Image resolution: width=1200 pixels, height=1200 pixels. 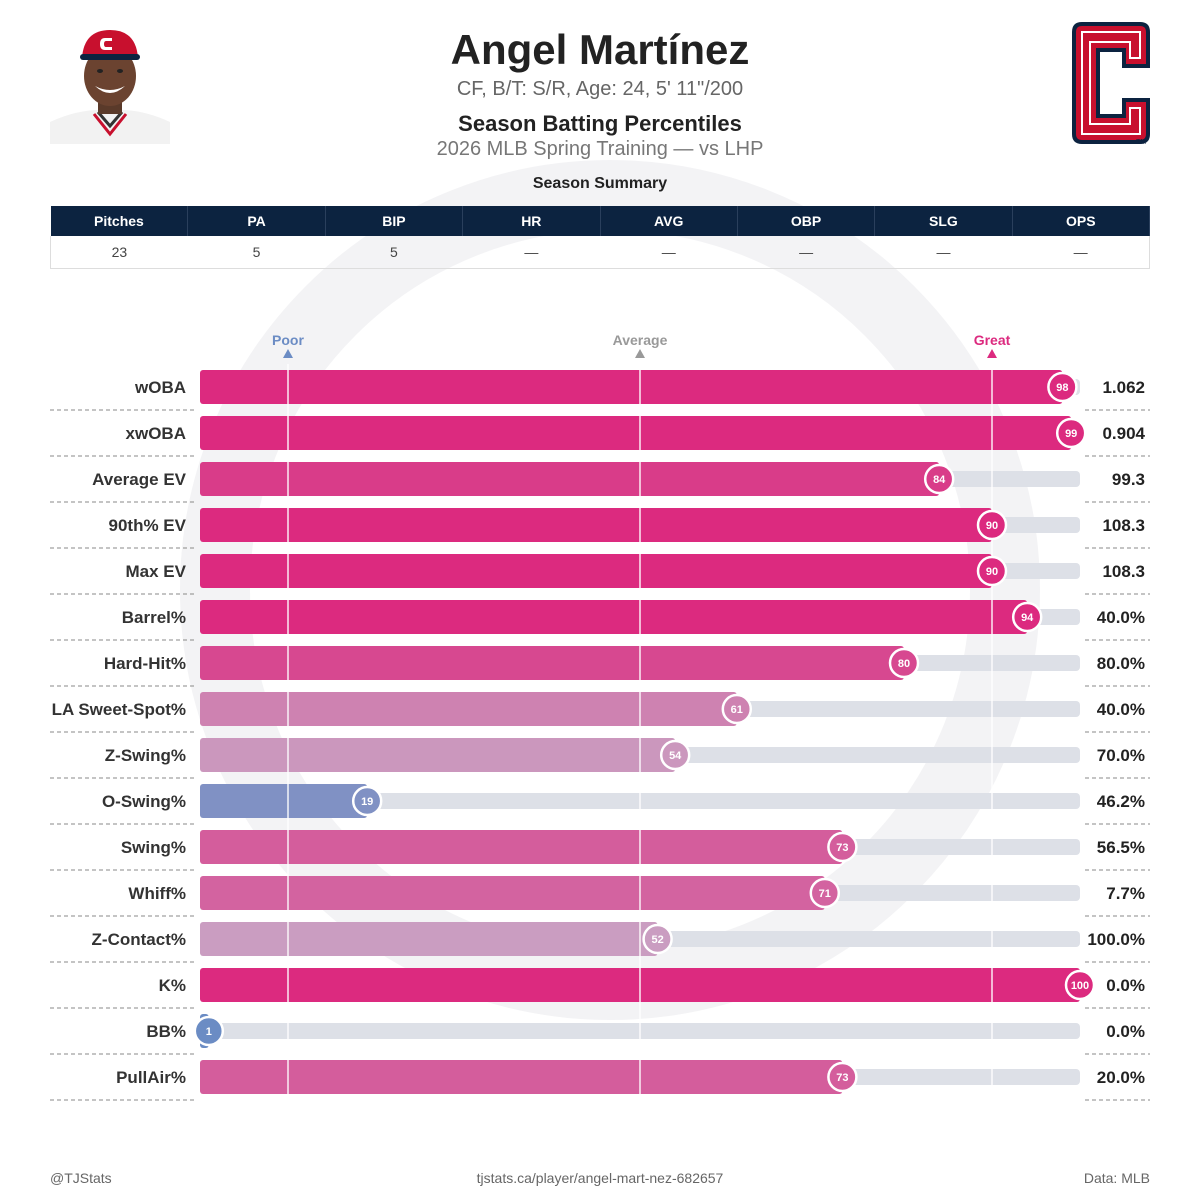 What do you see at coordinates (119, 221) in the screenshot?
I see `summary-col-pitches: Pitches` at bounding box center [119, 221].